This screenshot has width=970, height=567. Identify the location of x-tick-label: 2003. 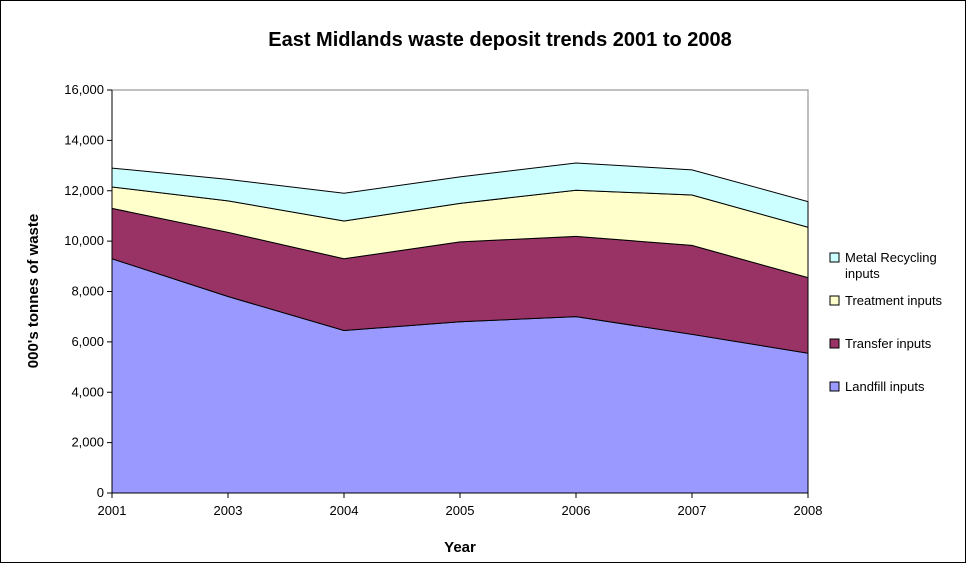
(228, 510).